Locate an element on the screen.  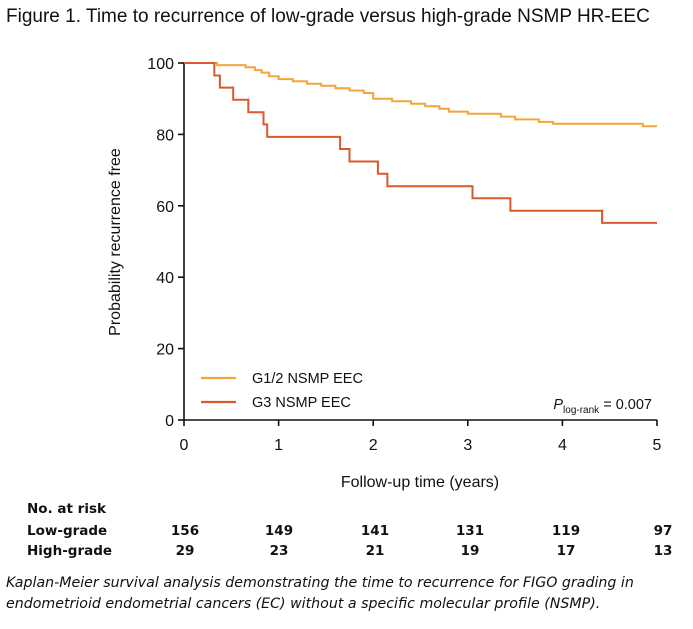
risk-low-4: 119 is located at coordinates (566, 531).